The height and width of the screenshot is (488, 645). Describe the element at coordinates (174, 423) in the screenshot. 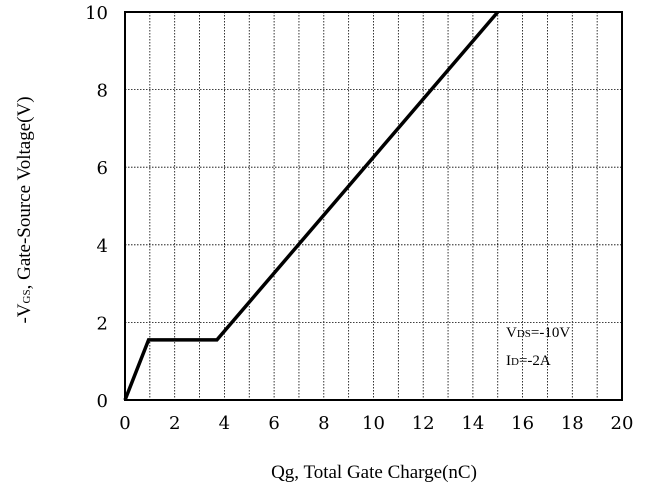

I see `x-tick-label: 2` at that location.